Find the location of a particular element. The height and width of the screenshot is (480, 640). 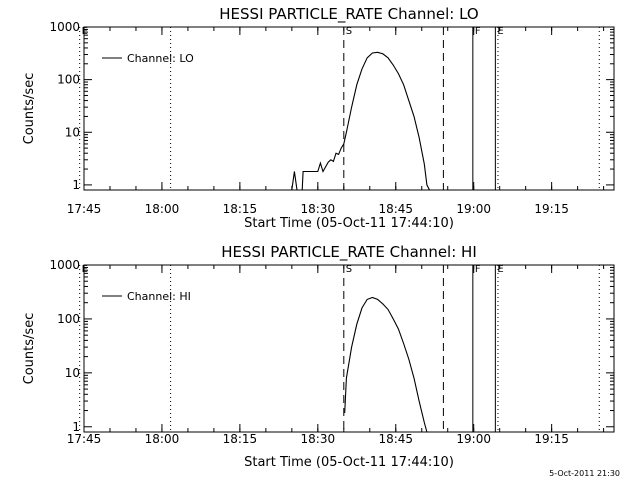

plot-timestamp: 5-Oct-2011 21:30 is located at coordinates (584, 473).